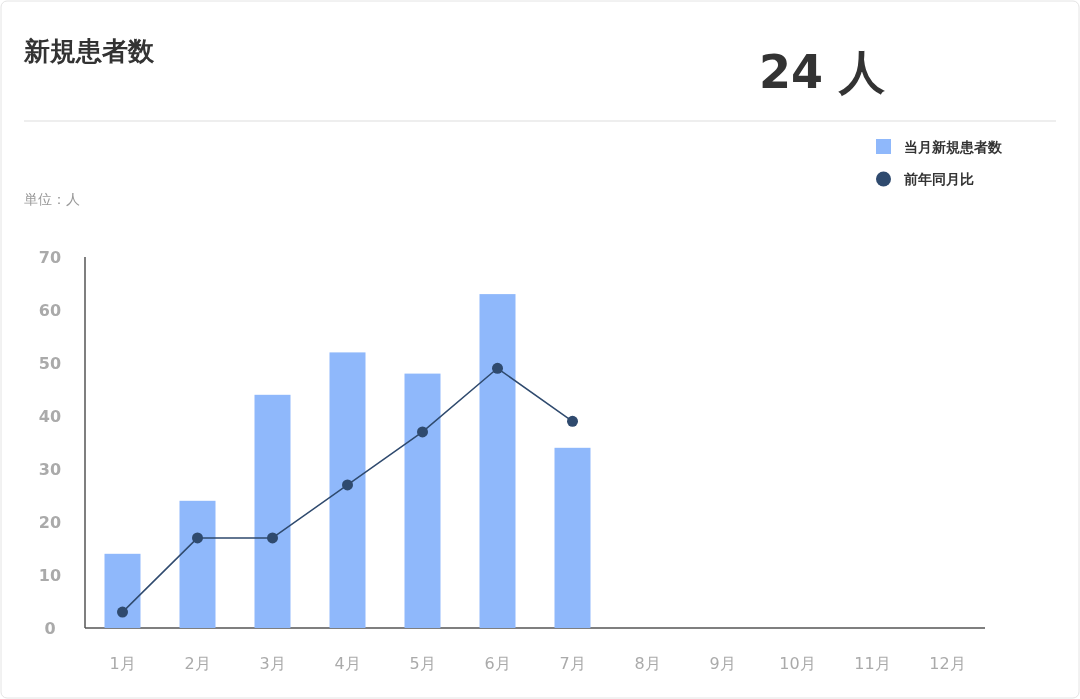  What do you see at coordinates (50, 310) in the screenshot?
I see `y-tick-label: 60` at bounding box center [50, 310].